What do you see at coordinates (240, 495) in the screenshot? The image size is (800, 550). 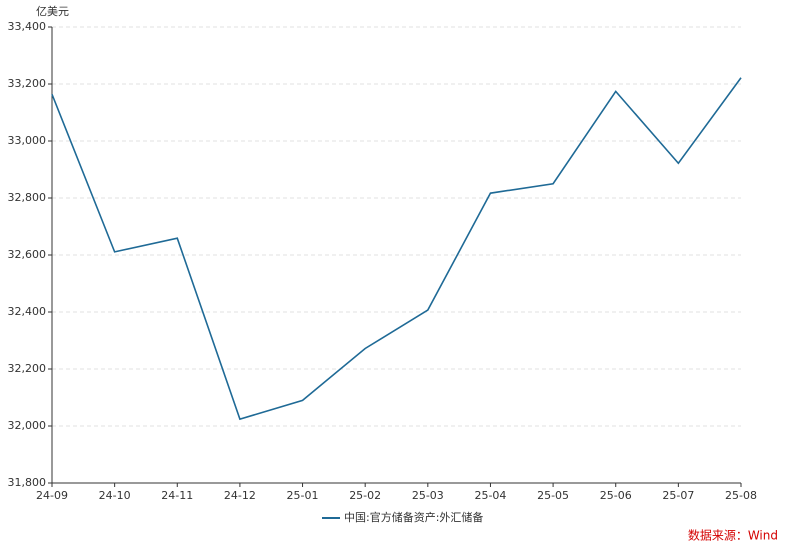 I see `x-tick-label: 24-12` at bounding box center [240, 495].